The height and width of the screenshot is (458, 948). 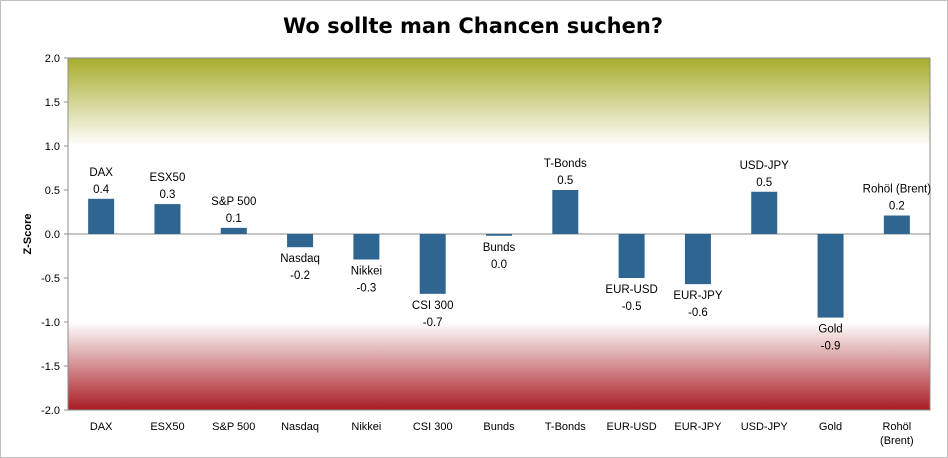 What do you see at coordinates (765, 166) in the screenshot?
I see `data-label-name: USD-JPY` at bounding box center [765, 166].